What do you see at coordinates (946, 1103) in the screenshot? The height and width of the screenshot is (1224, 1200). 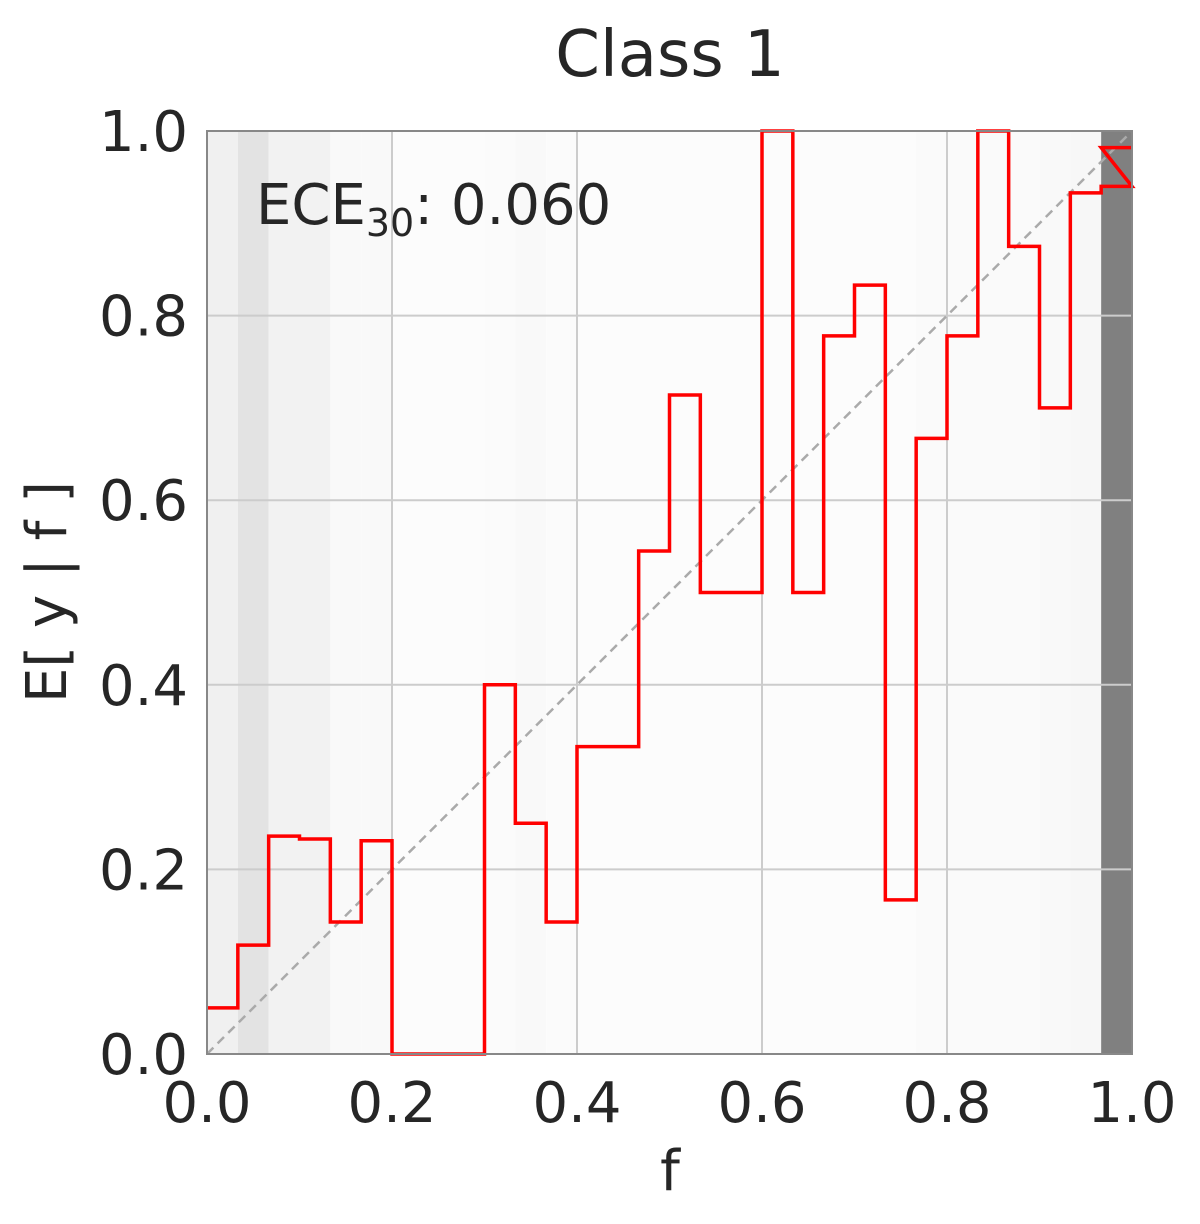 I see `x-tick-label: 0.8` at bounding box center [946, 1103].